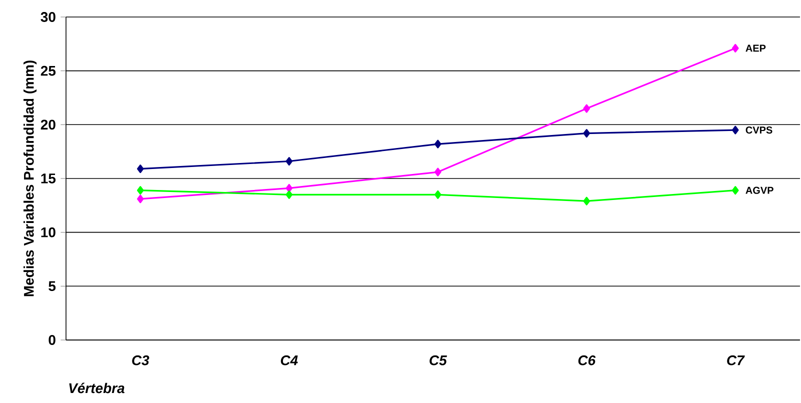 This screenshot has width=801, height=403. I want to click on y-tick-label: 30, so click(48, 17).